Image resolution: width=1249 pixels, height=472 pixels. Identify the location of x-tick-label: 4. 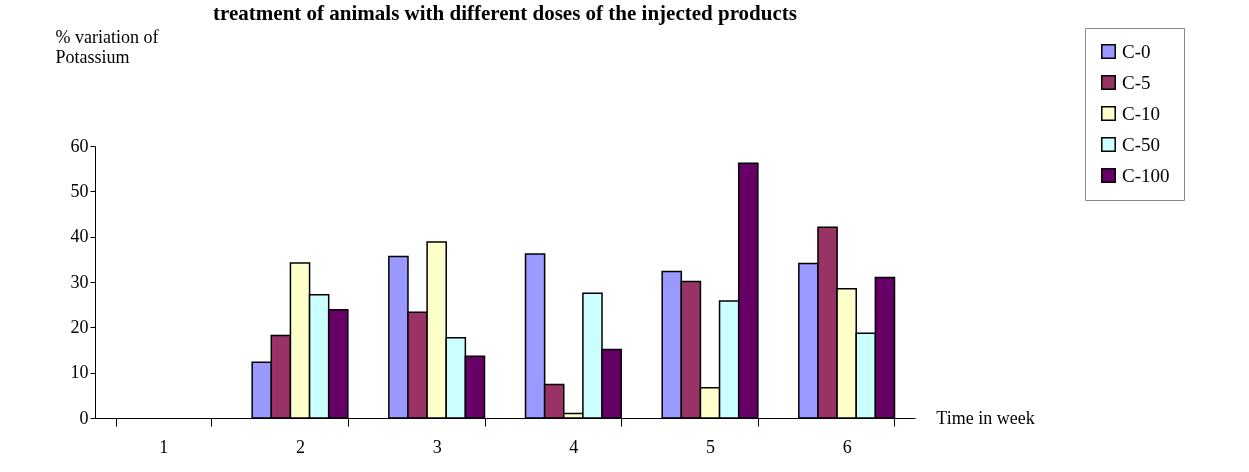
(574, 446).